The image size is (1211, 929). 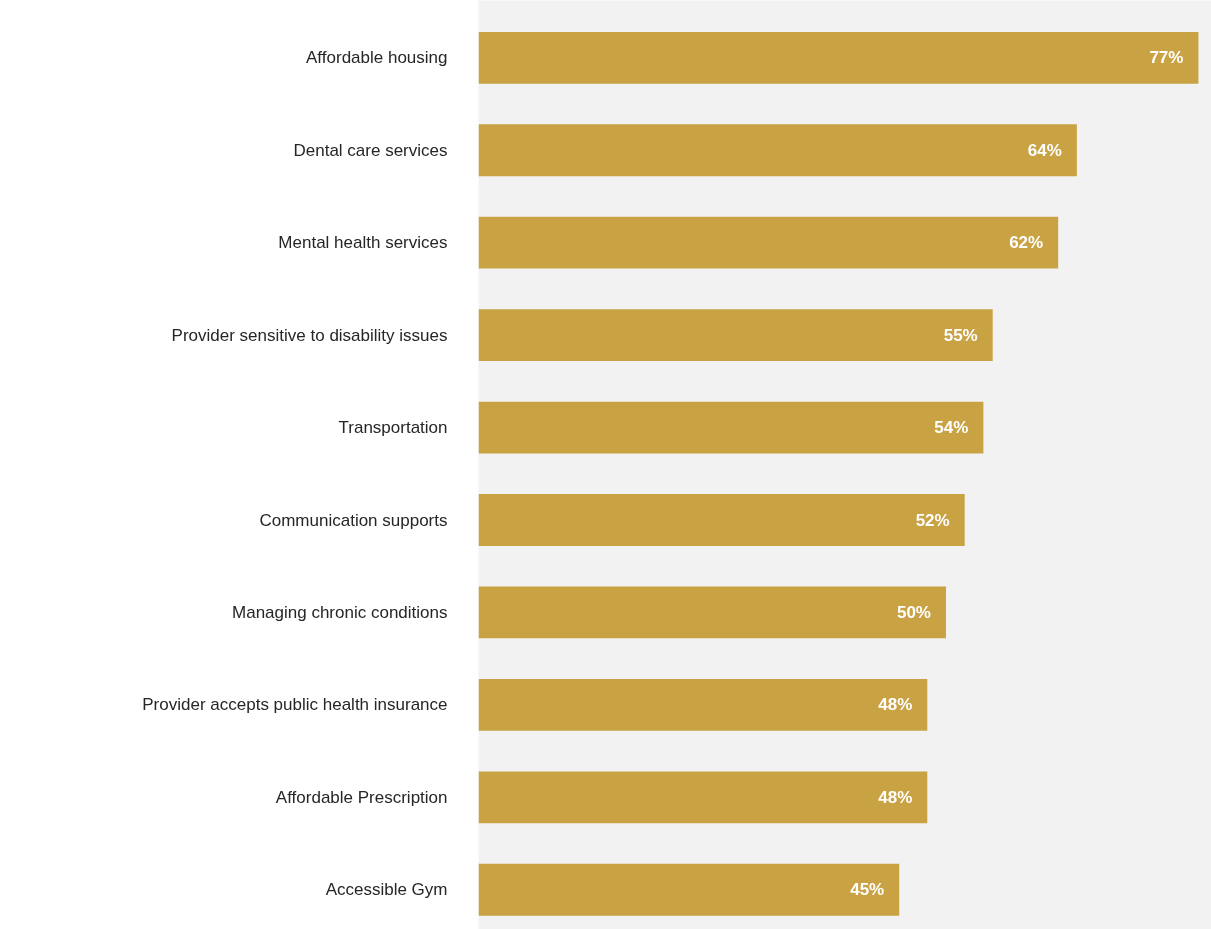 What do you see at coordinates (1026, 243) in the screenshot?
I see `data-label: 62%` at bounding box center [1026, 243].